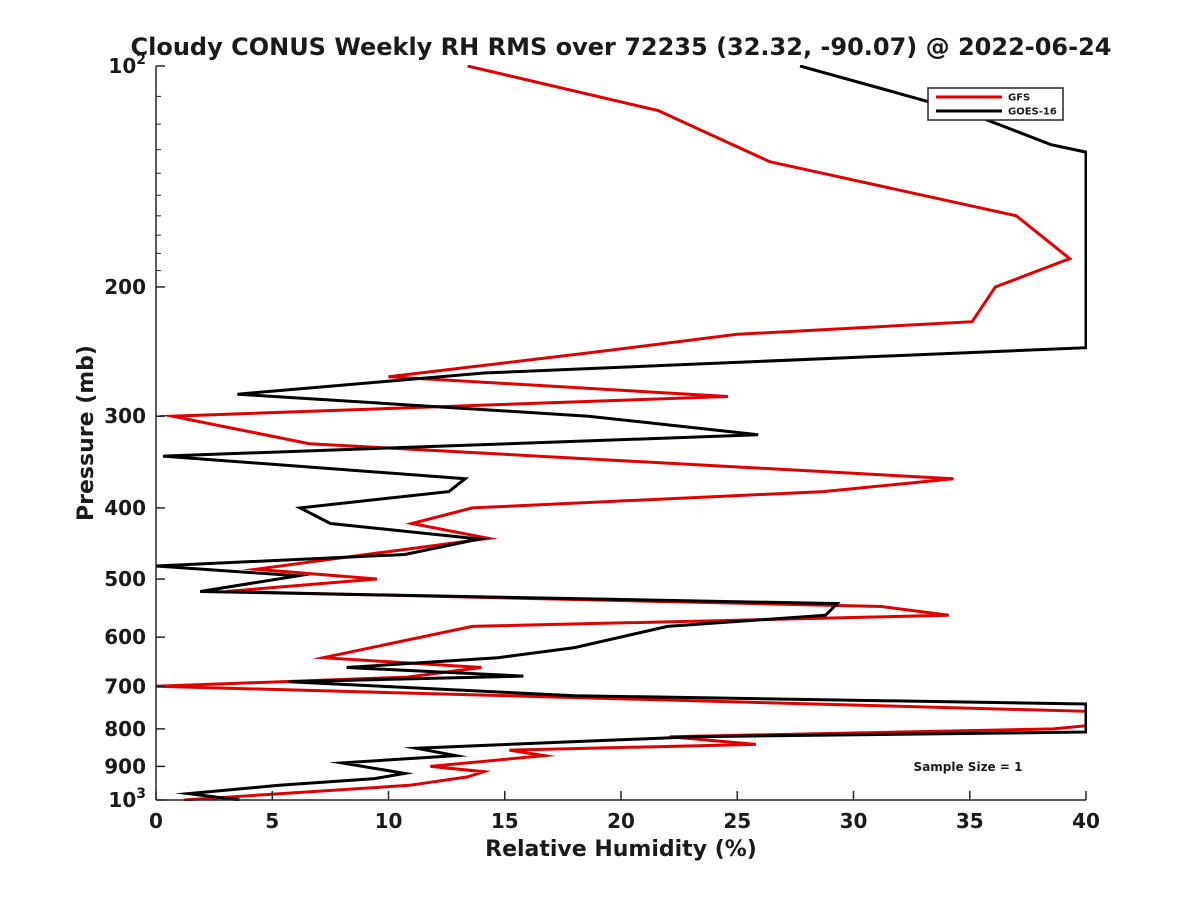 The image size is (1200, 900). What do you see at coordinates (621, 849) in the screenshot?
I see `x-axis-label: Relative Humidity (%)` at bounding box center [621, 849].